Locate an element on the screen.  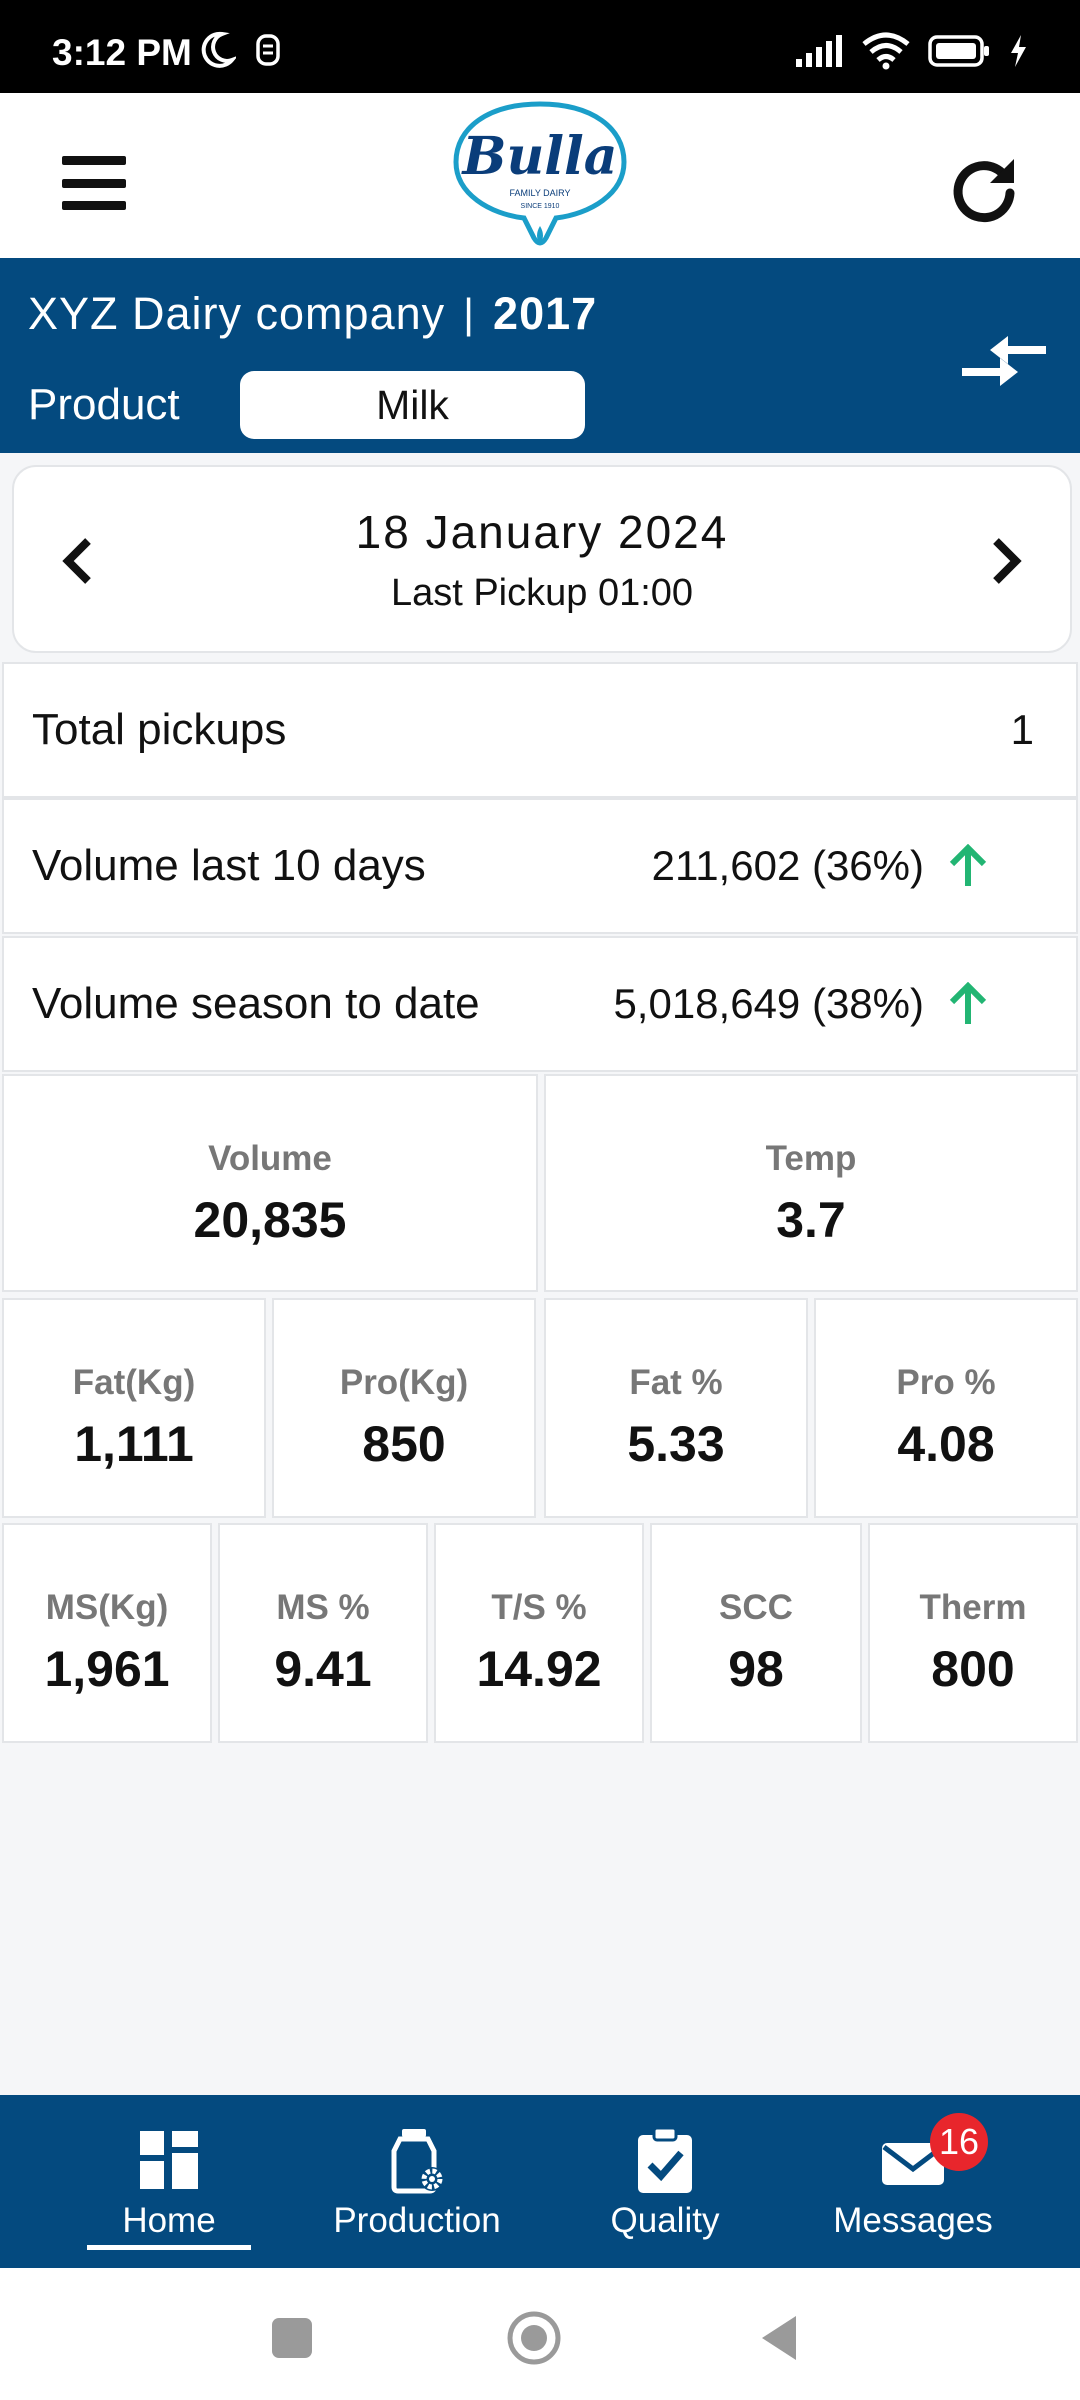
wifi-icon is located at coordinates (886, 51).